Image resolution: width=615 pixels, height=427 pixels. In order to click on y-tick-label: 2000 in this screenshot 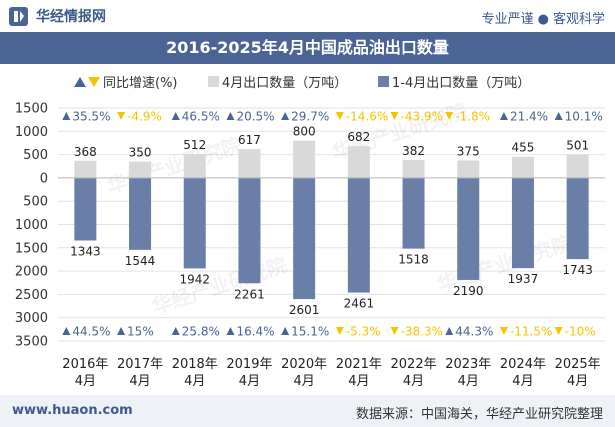, I will do `click(31, 272)`.